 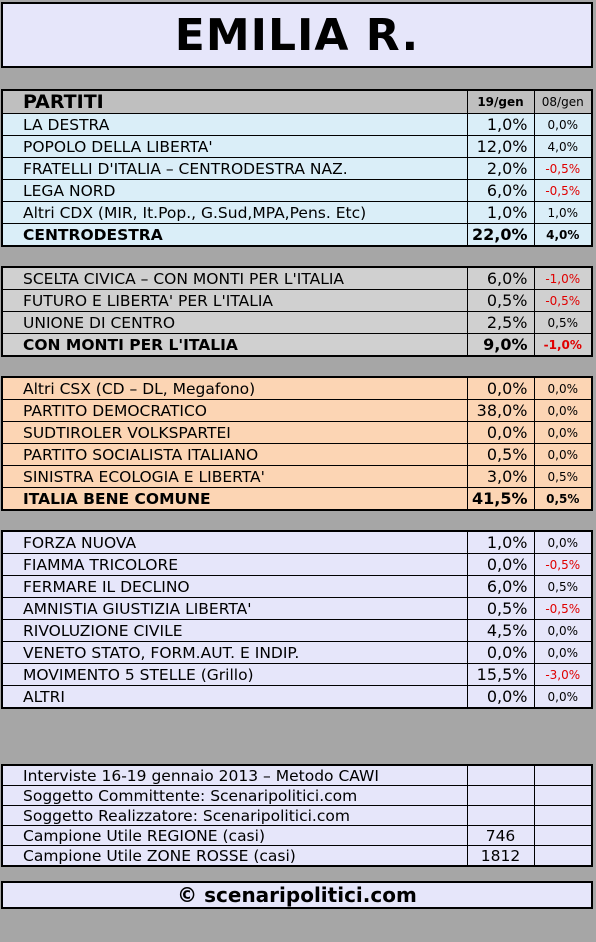 I want to click on page-title: EMILIA R., so click(x=297, y=35).